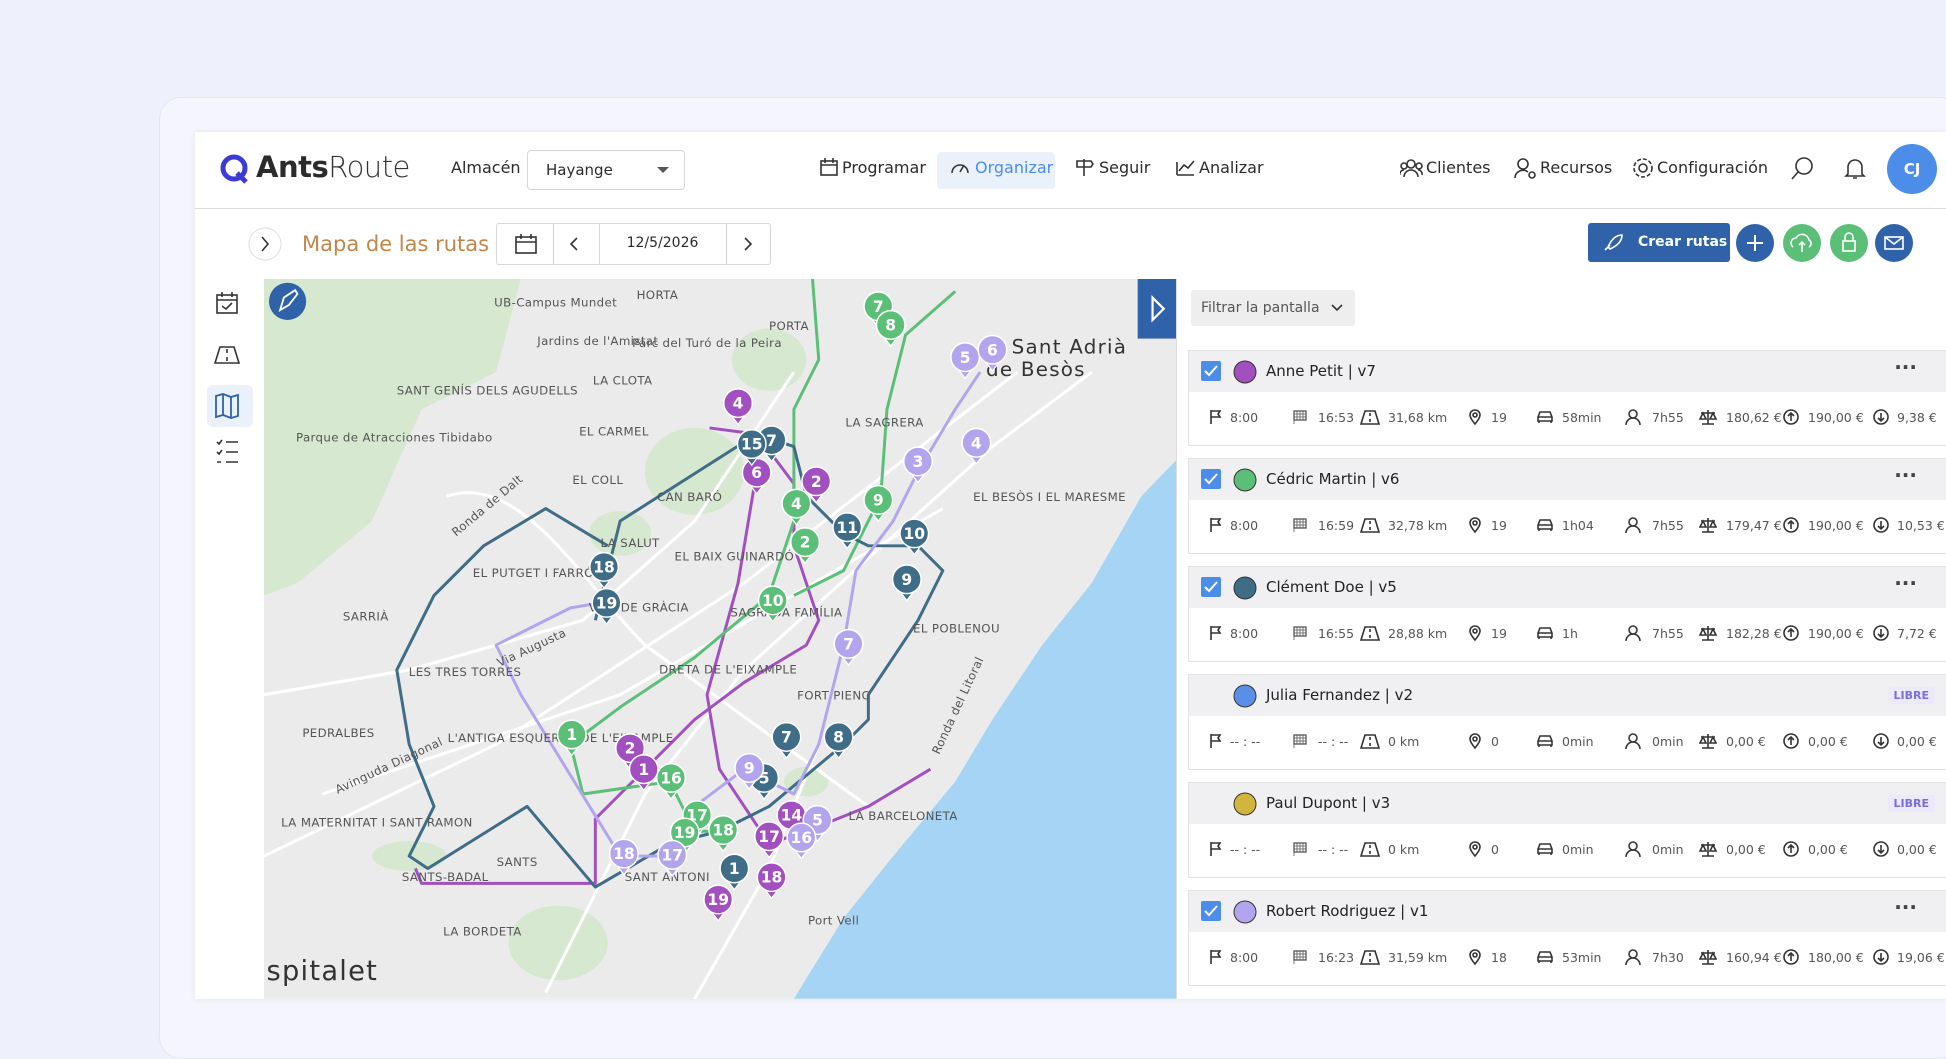 The height and width of the screenshot is (1059, 1946). Describe the element at coordinates (1849, 243) in the screenshot. I see `lock-button` at that location.